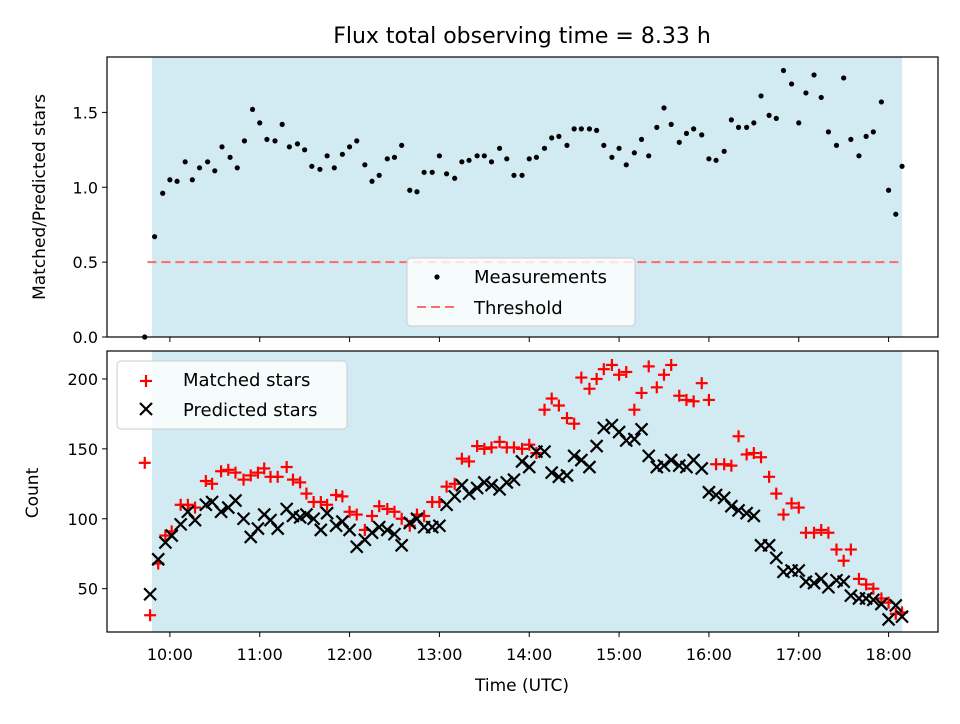 This screenshot has height=724, width=960. Describe the element at coordinates (246, 380) in the screenshot. I see `legend-matched-label: Matched stars` at that location.